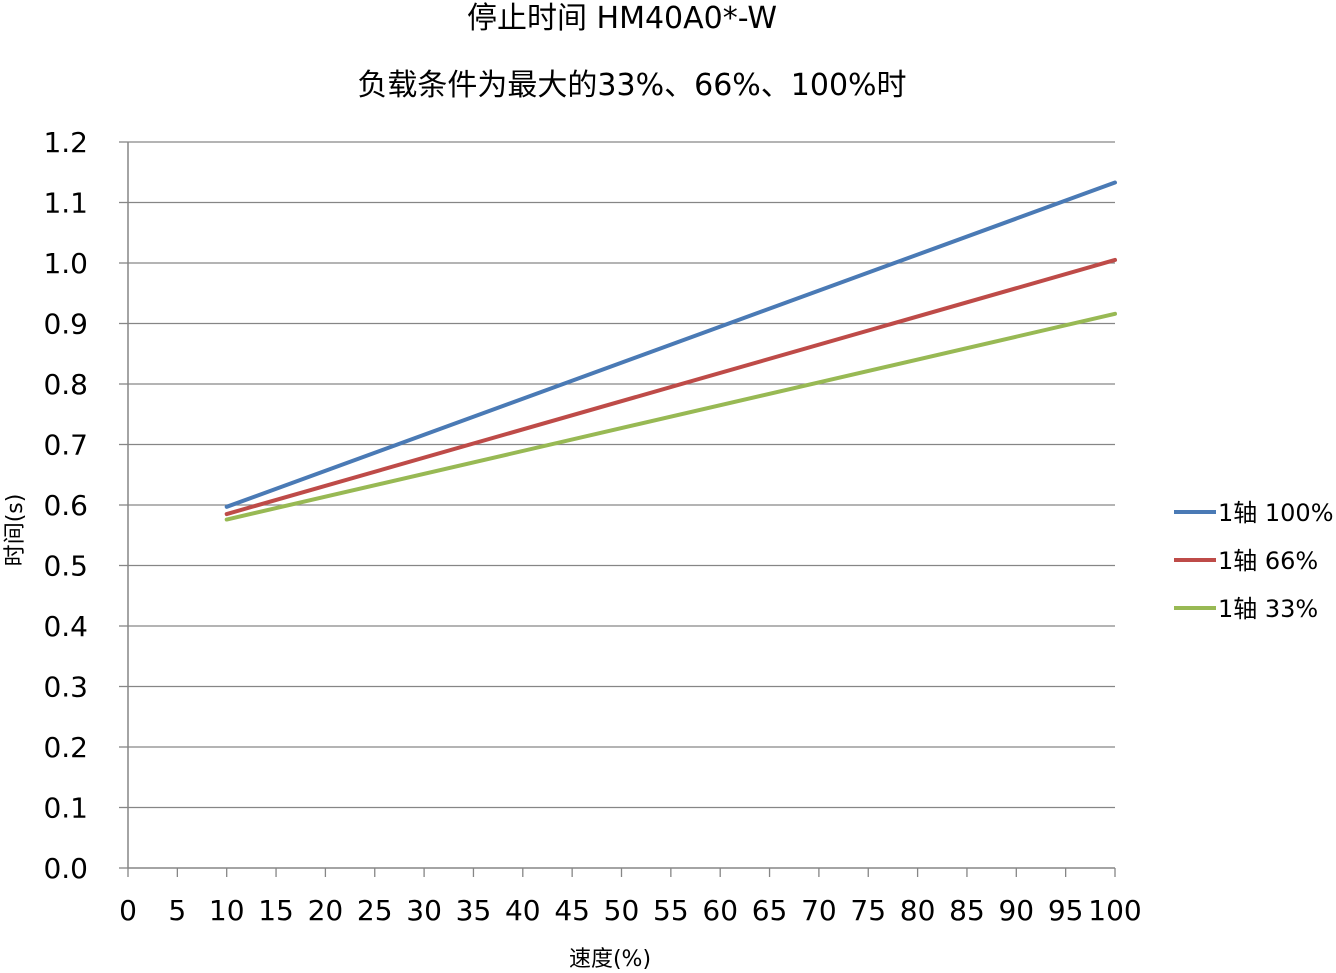 The height and width of the screenshot is (973, 1336). Describe the element at coordinates (65, 384) in the screenshot. I see `y-tick-label: 0.8` at that location.